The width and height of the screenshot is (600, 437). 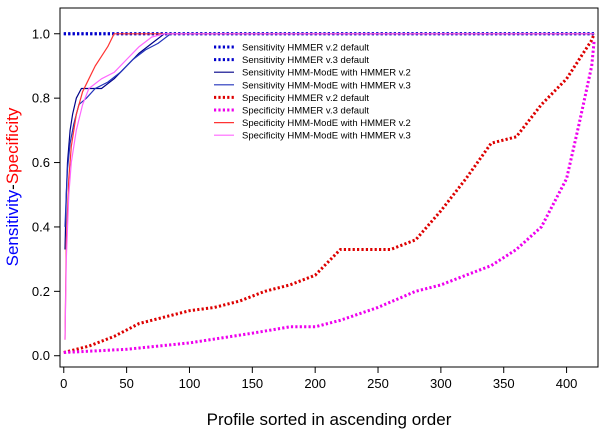 I want to click on legend-label-specificity-hmmer-v-3-default: Specificity HMMER v.3 default, so click(x=305, y=111).